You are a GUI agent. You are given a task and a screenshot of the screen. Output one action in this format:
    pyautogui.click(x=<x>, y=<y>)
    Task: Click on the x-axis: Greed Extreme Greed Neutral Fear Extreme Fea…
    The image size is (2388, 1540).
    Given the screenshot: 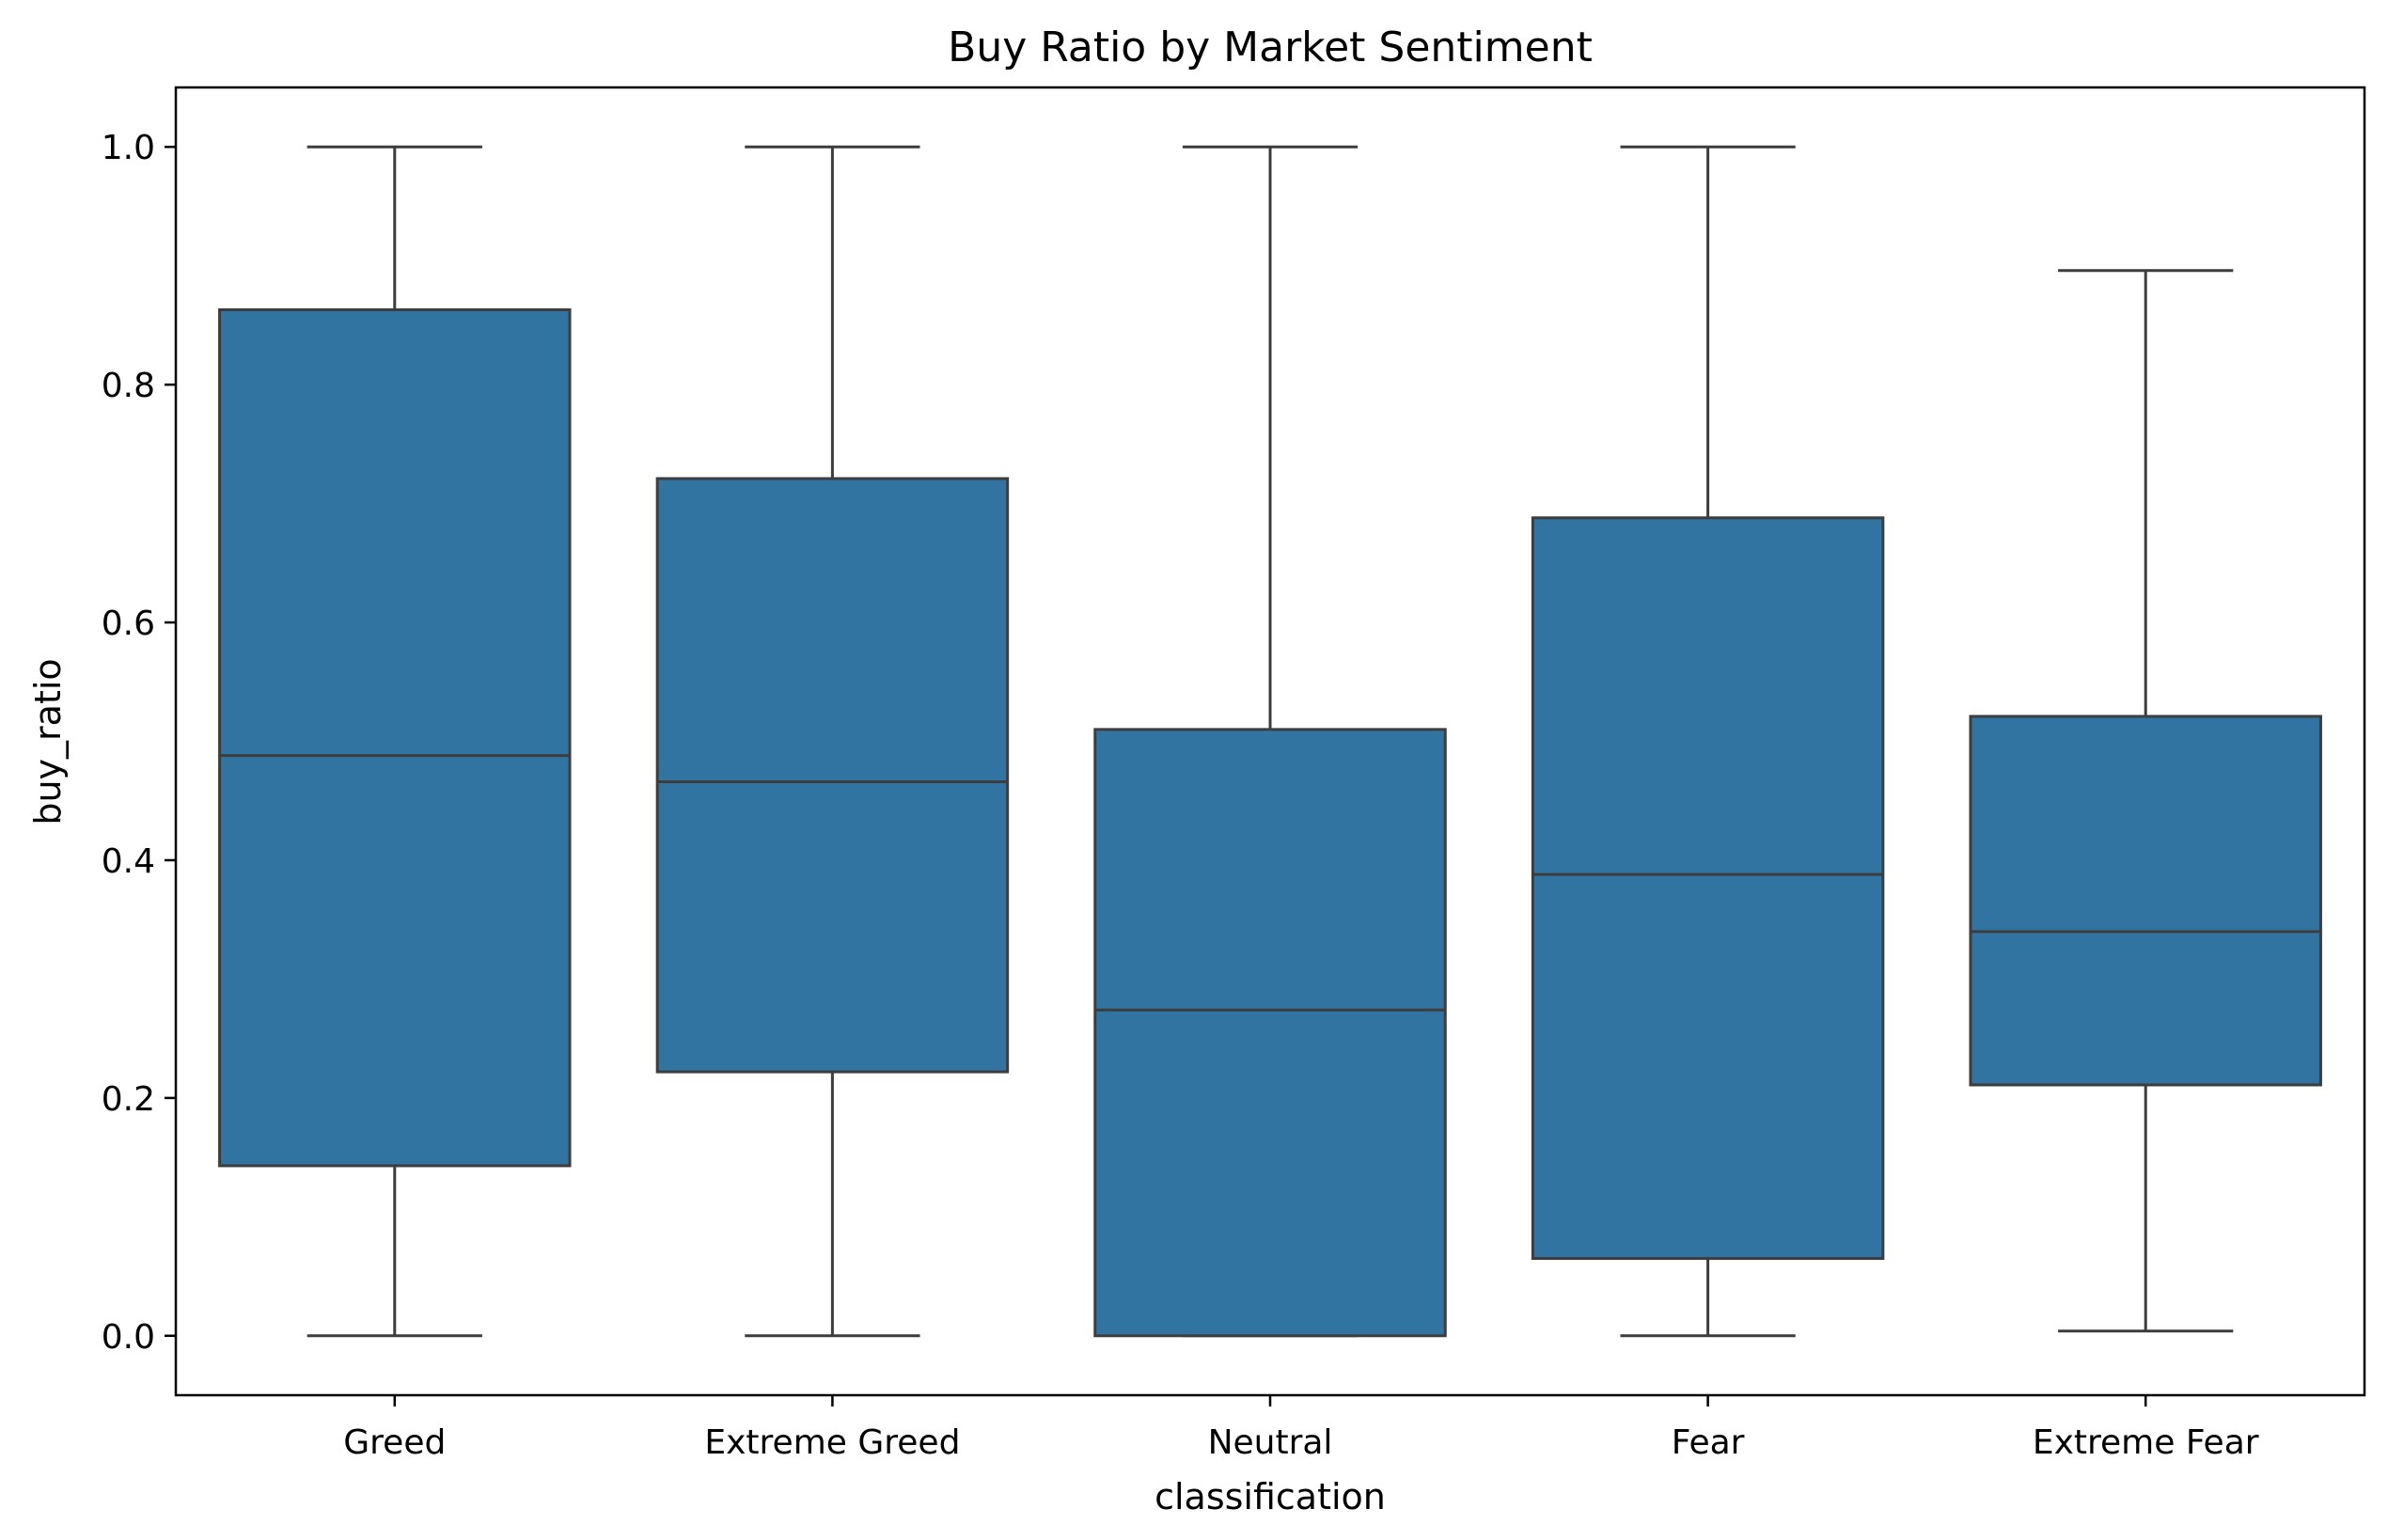 What is the action you would take?
    pyautogui.click(x=1301, y=1428)
    